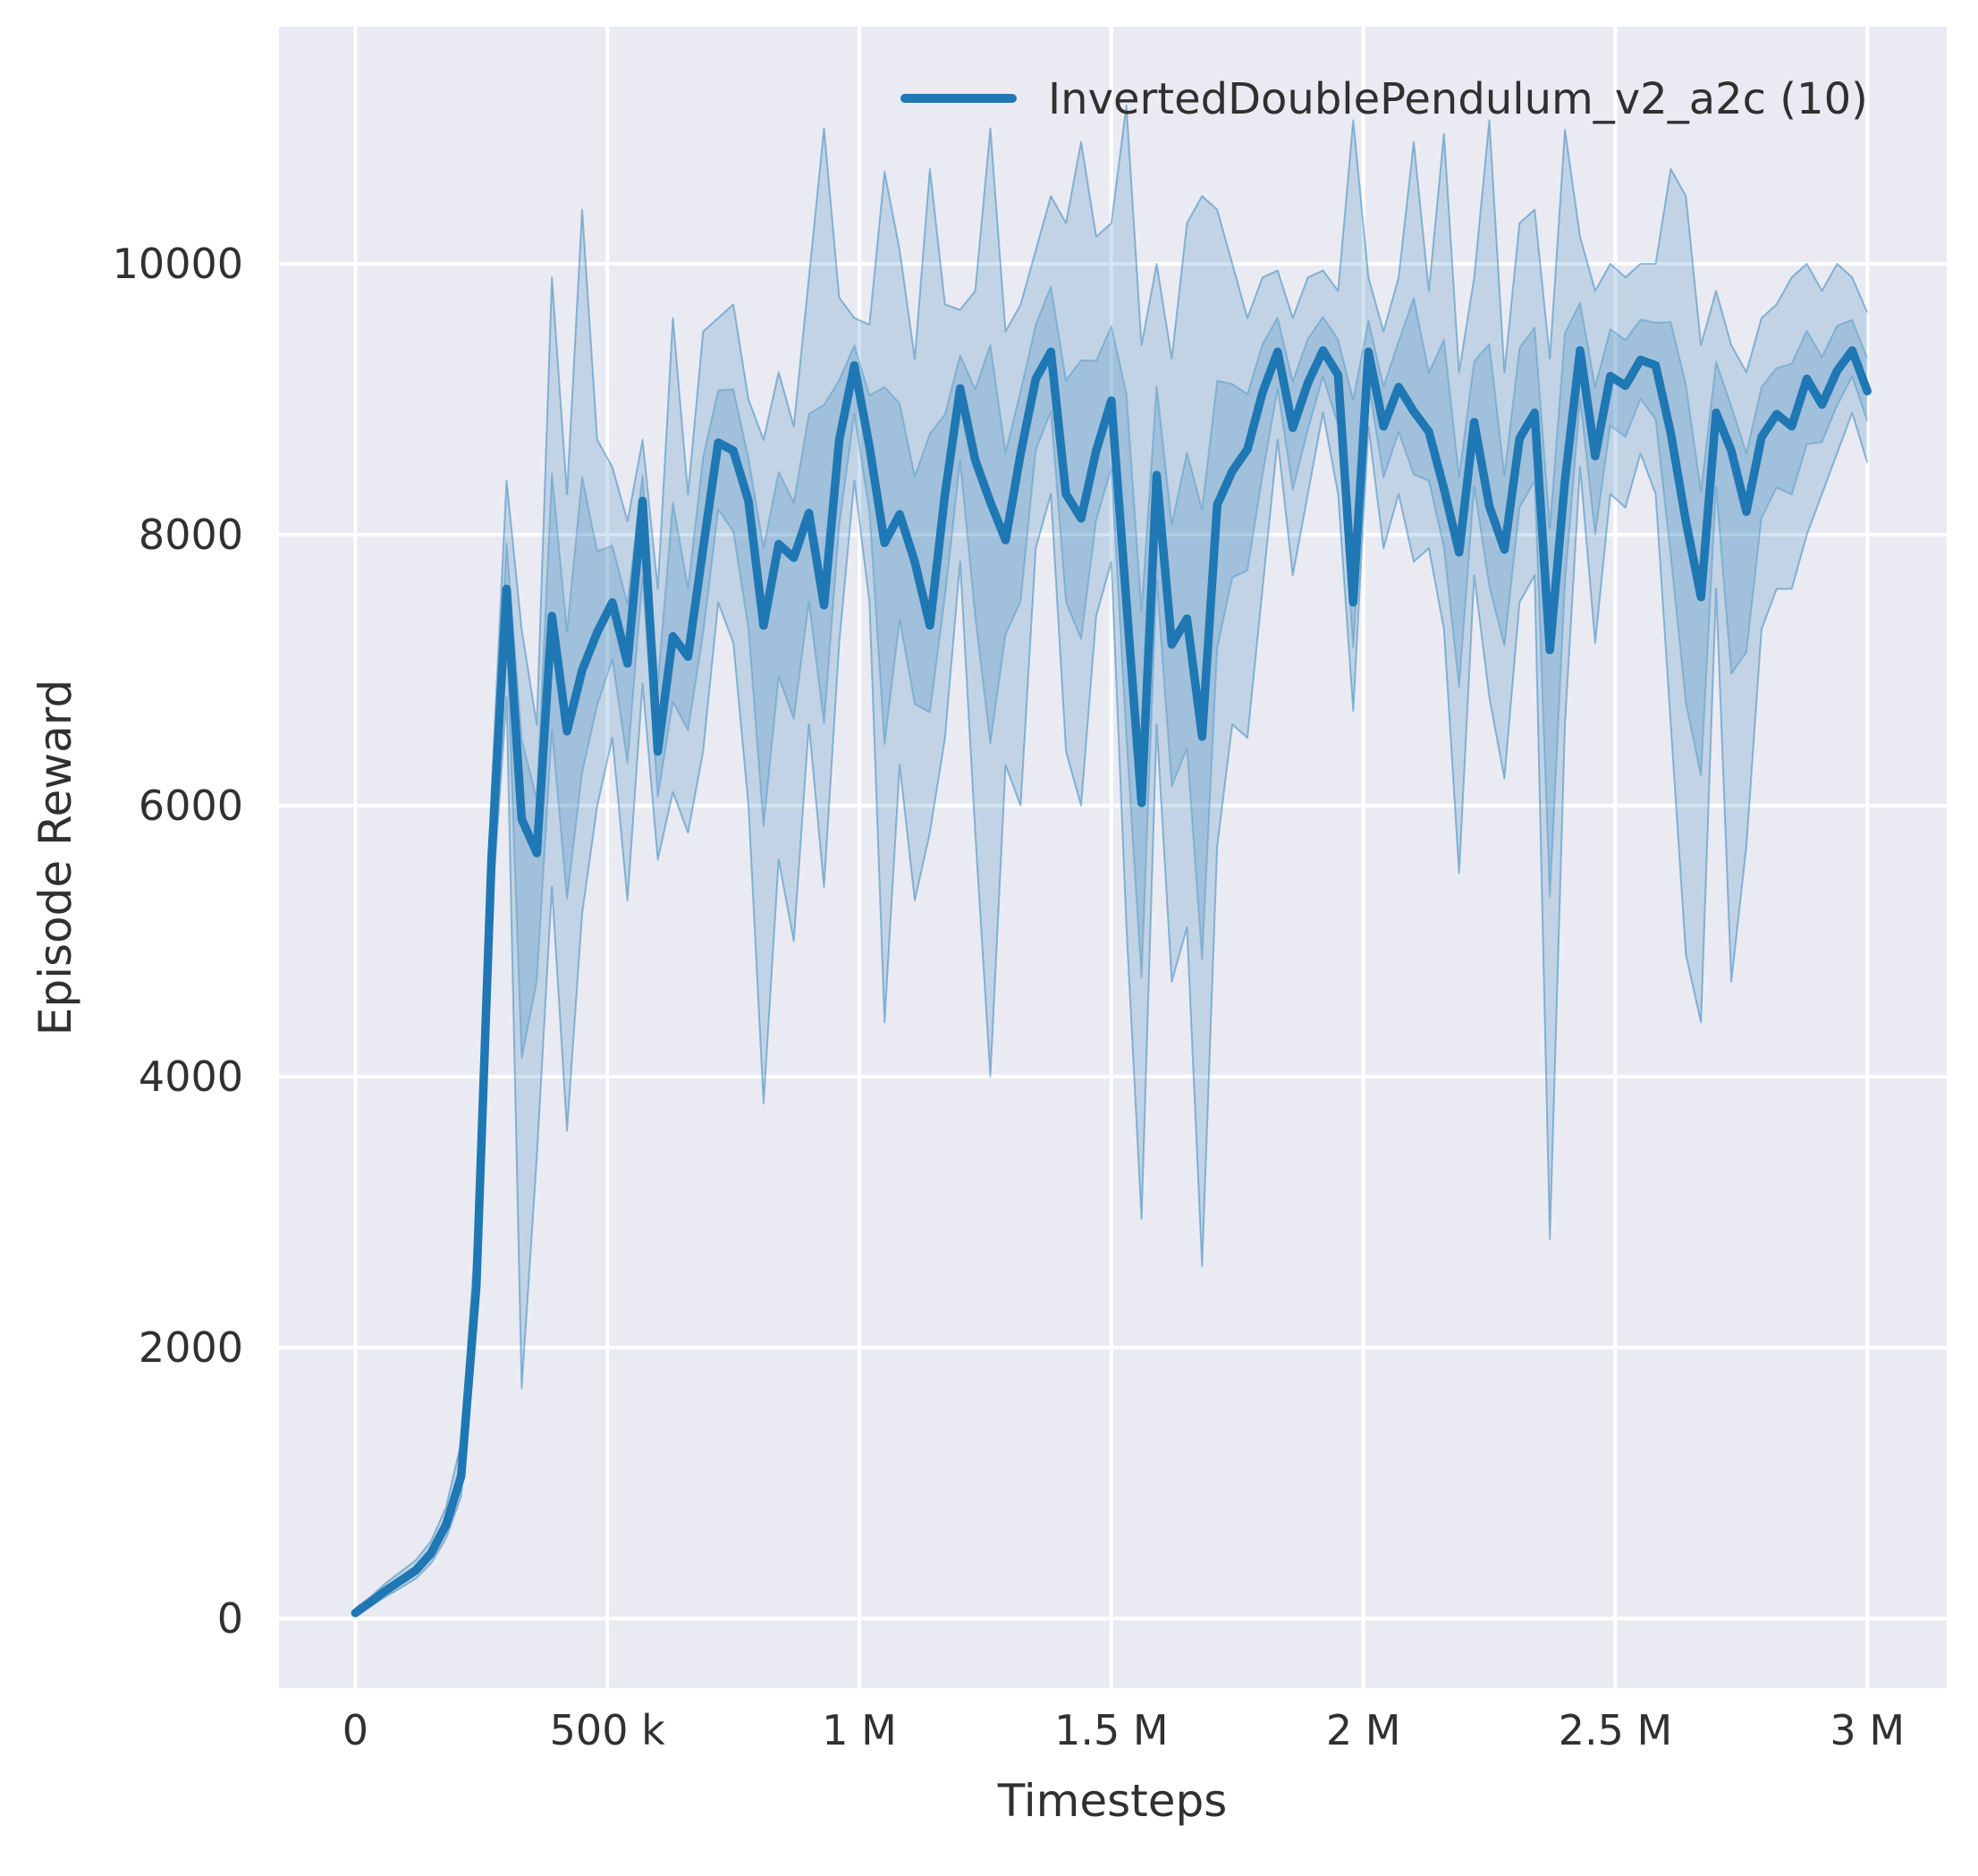  Describe the element at coordinates (355, 1730) in the screenshot. I see `x-tick-label: 0` at that location.